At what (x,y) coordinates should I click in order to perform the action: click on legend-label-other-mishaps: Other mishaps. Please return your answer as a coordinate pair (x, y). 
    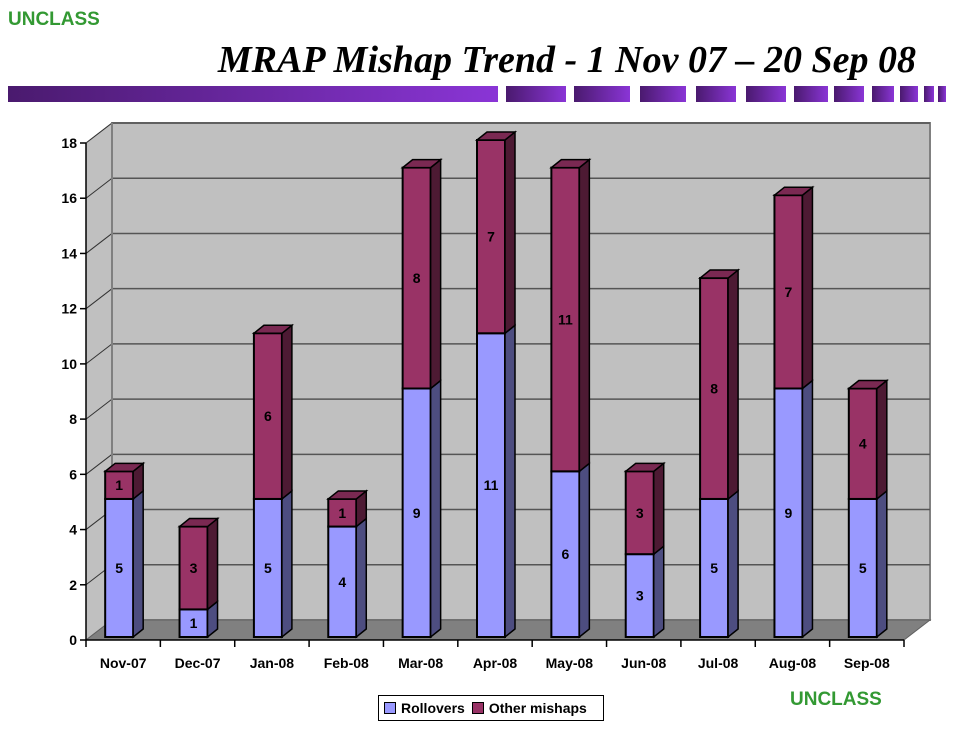
    Looking at the image, I should click on (537, 708).